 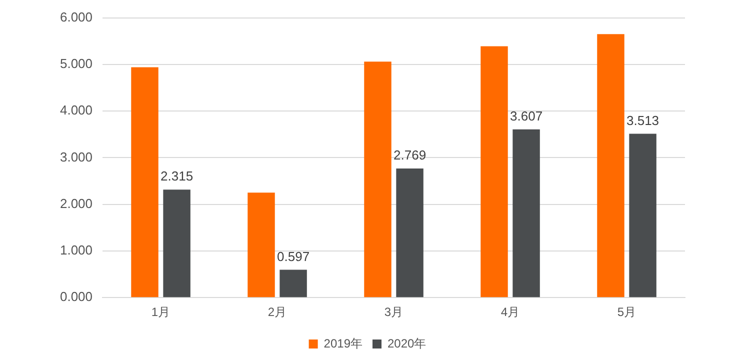 What do you see at coordinates (643, 120) in the screenshot?
I see `data-label: 3.513` at bounding box center [643, 120].